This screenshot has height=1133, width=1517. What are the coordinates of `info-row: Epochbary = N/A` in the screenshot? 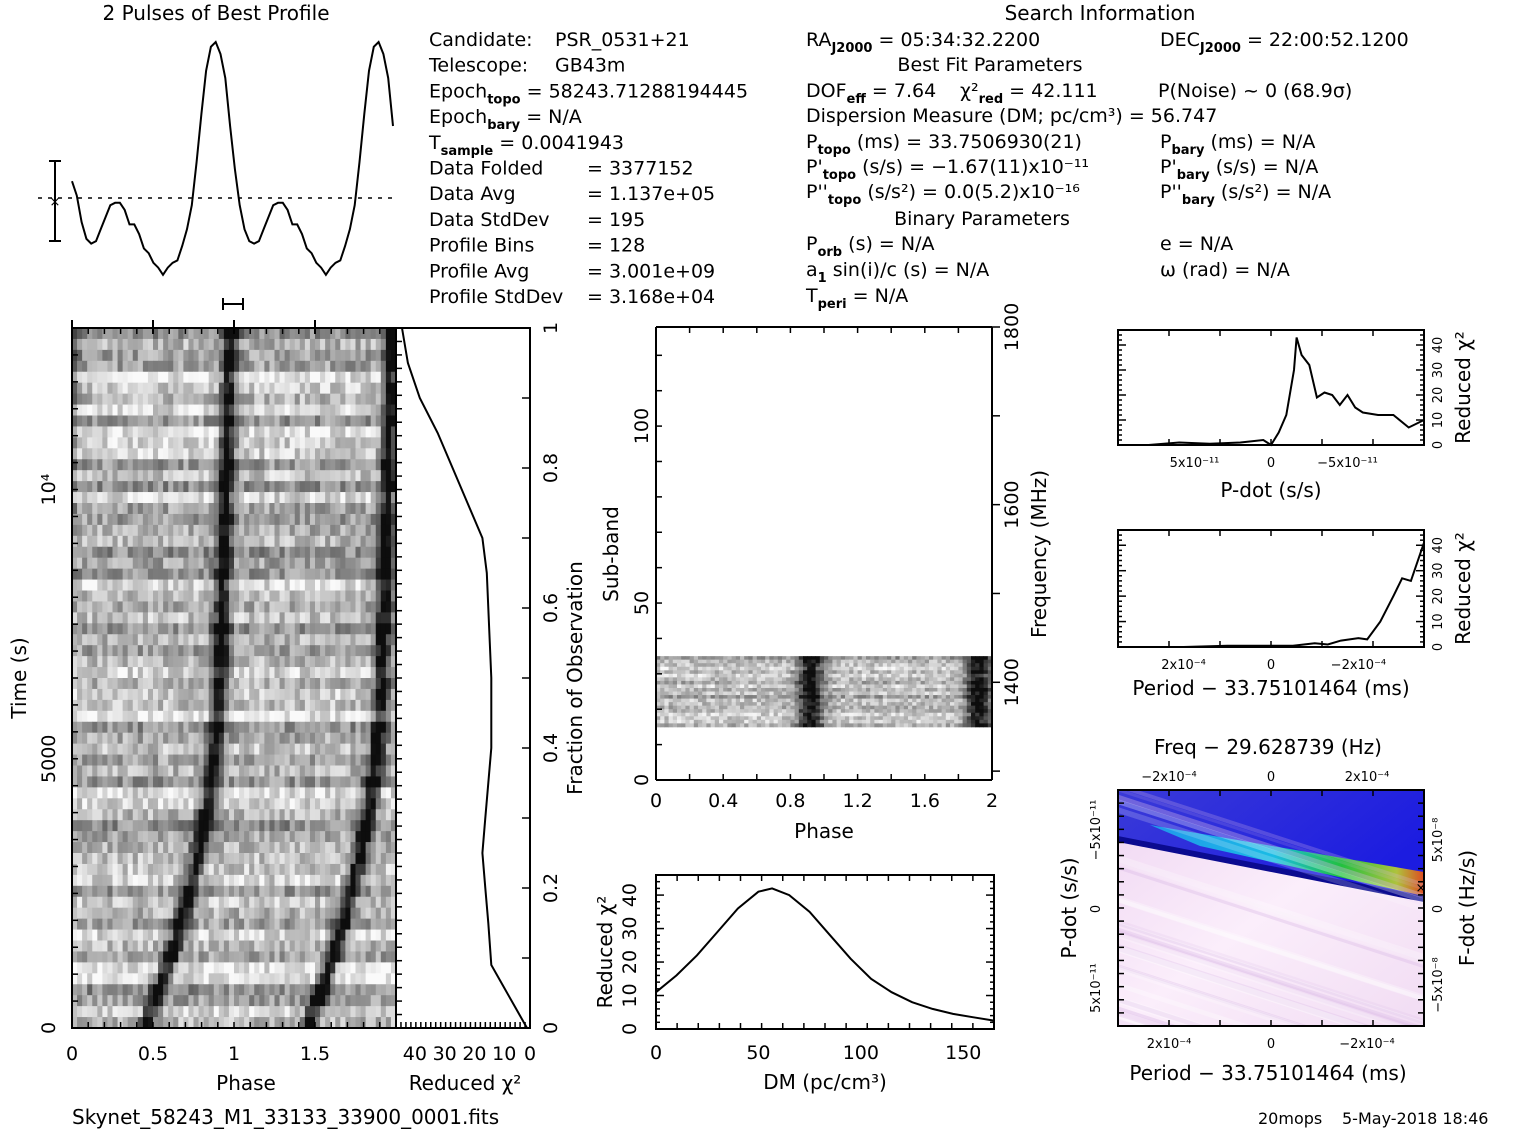 It's located at (505, 119).